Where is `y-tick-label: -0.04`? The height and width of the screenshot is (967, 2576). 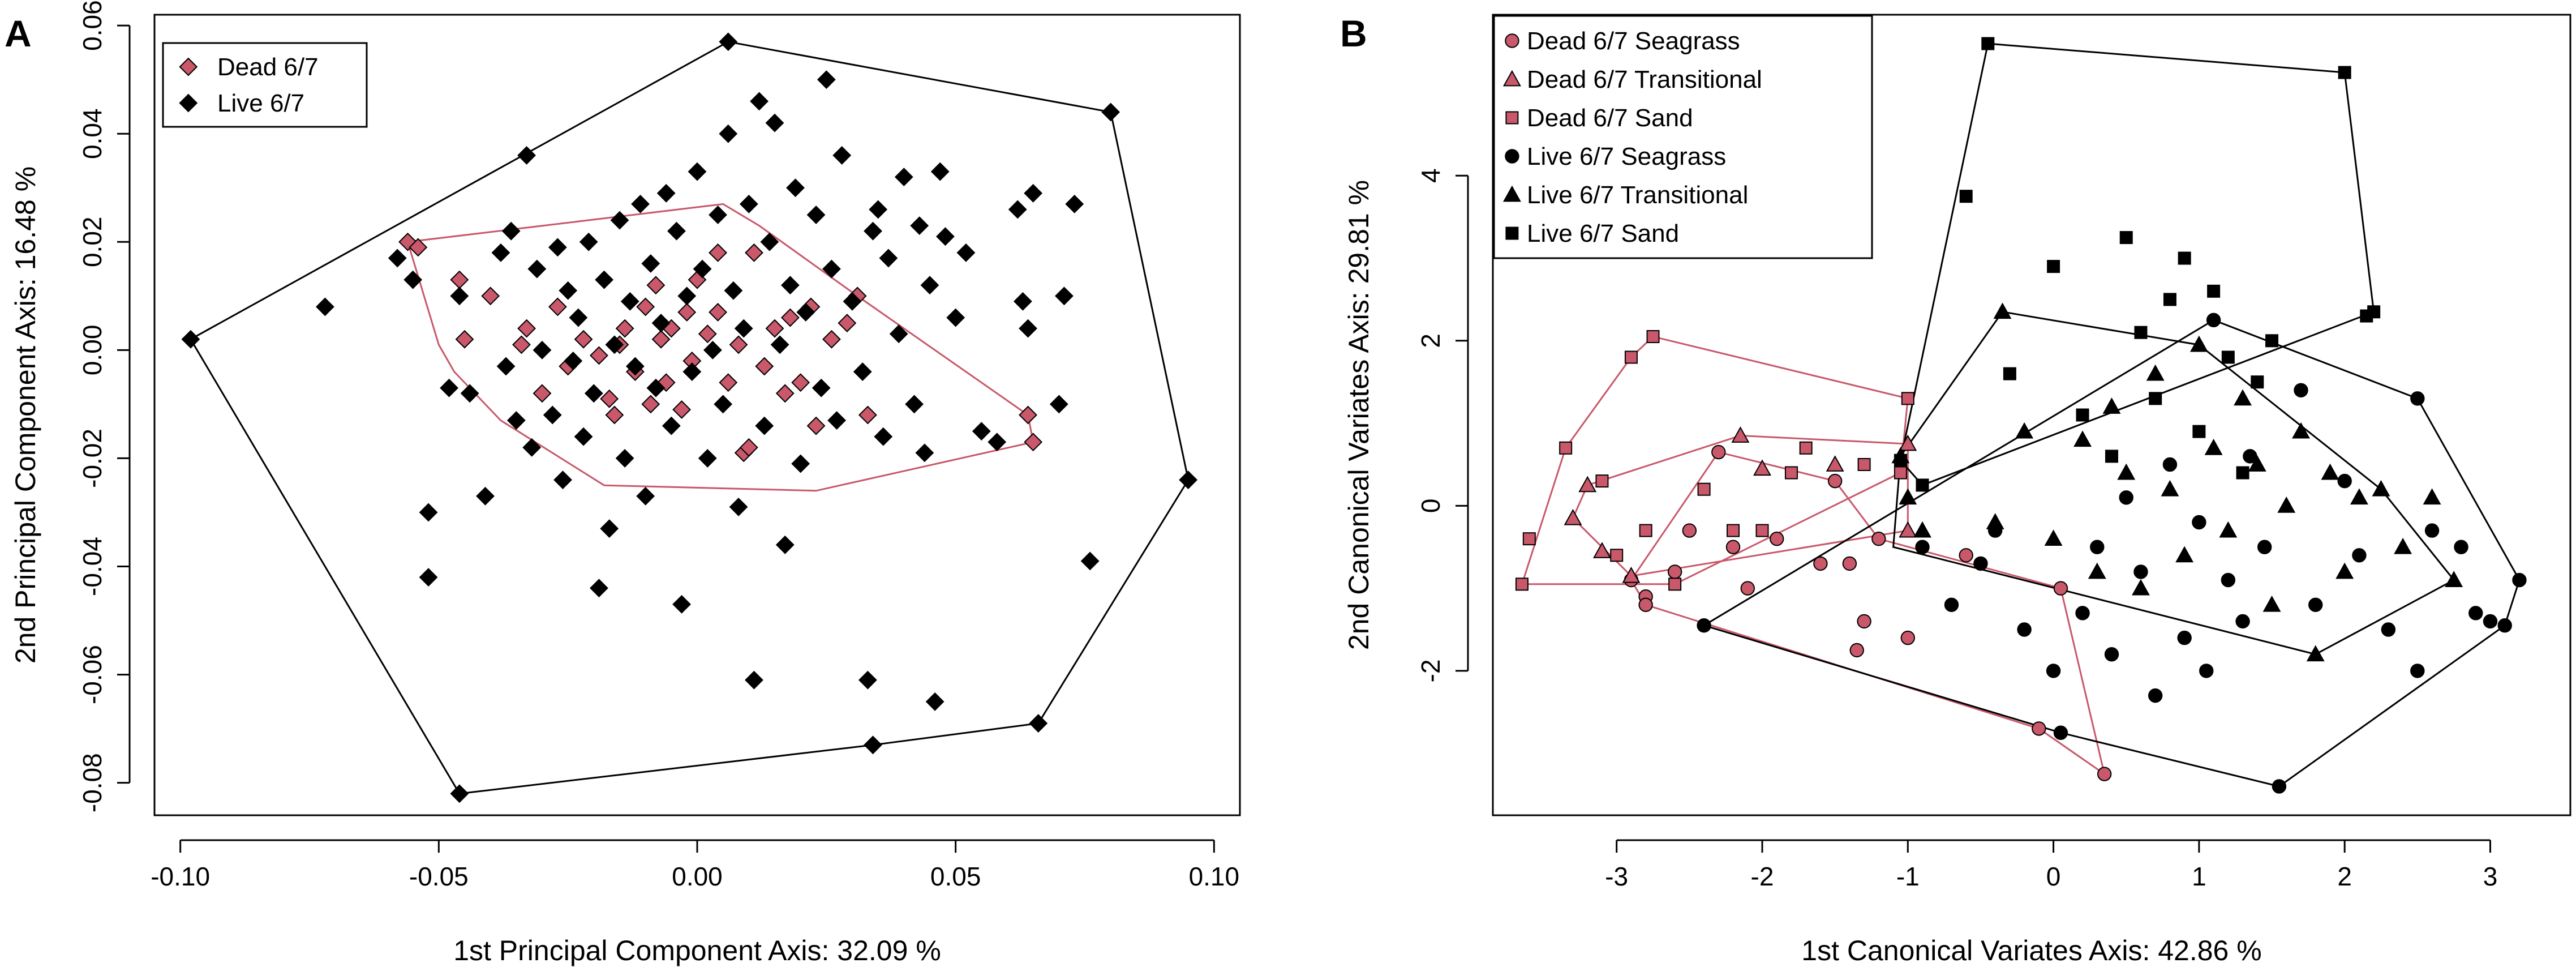
y-tick-label: -0.04 is located at coordinates (92, 566).